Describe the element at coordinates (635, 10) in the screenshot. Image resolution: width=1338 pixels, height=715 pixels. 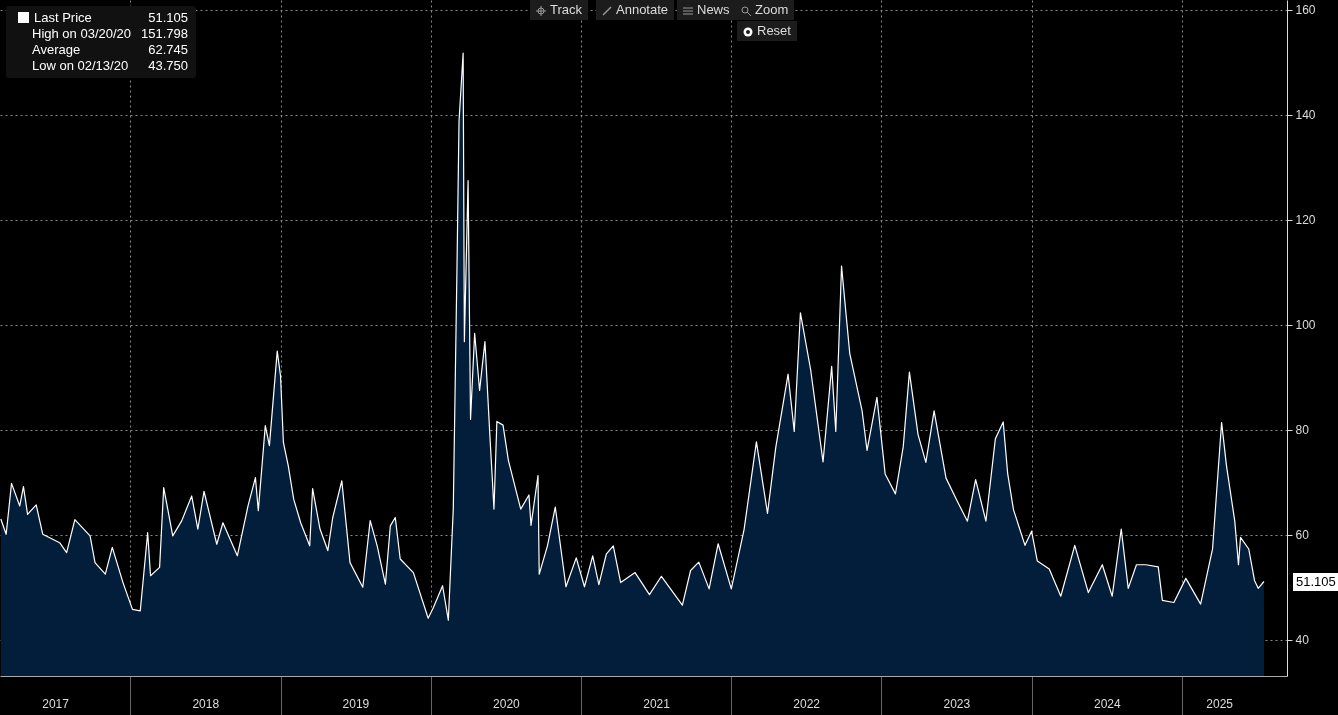
I see `annotation: Annotate` at that location.